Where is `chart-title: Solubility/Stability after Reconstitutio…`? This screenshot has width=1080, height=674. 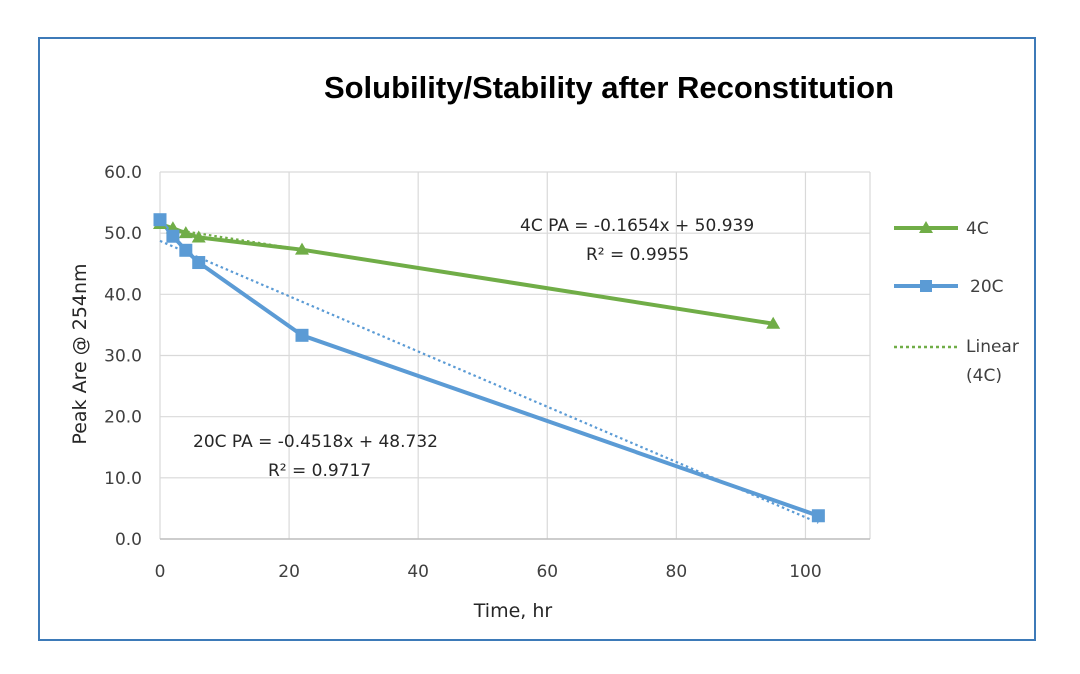 chart-title: Solubility/Stability after Reconstitutio… is located at coordinates (609, 87).